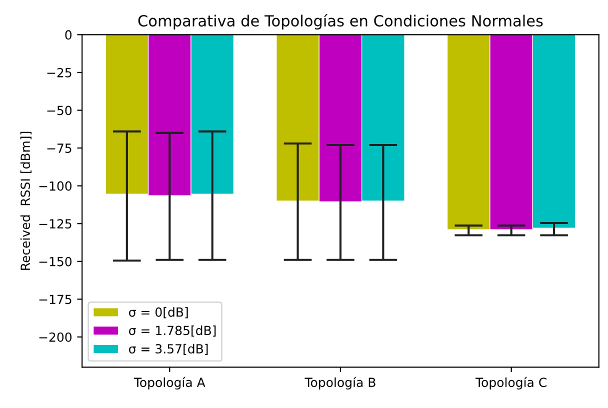 The height and width of the screenshot is (408, 608). Describe the element at coordinates (55, 224) in the screenshot. I see `y-tick-label: −125` at that location.